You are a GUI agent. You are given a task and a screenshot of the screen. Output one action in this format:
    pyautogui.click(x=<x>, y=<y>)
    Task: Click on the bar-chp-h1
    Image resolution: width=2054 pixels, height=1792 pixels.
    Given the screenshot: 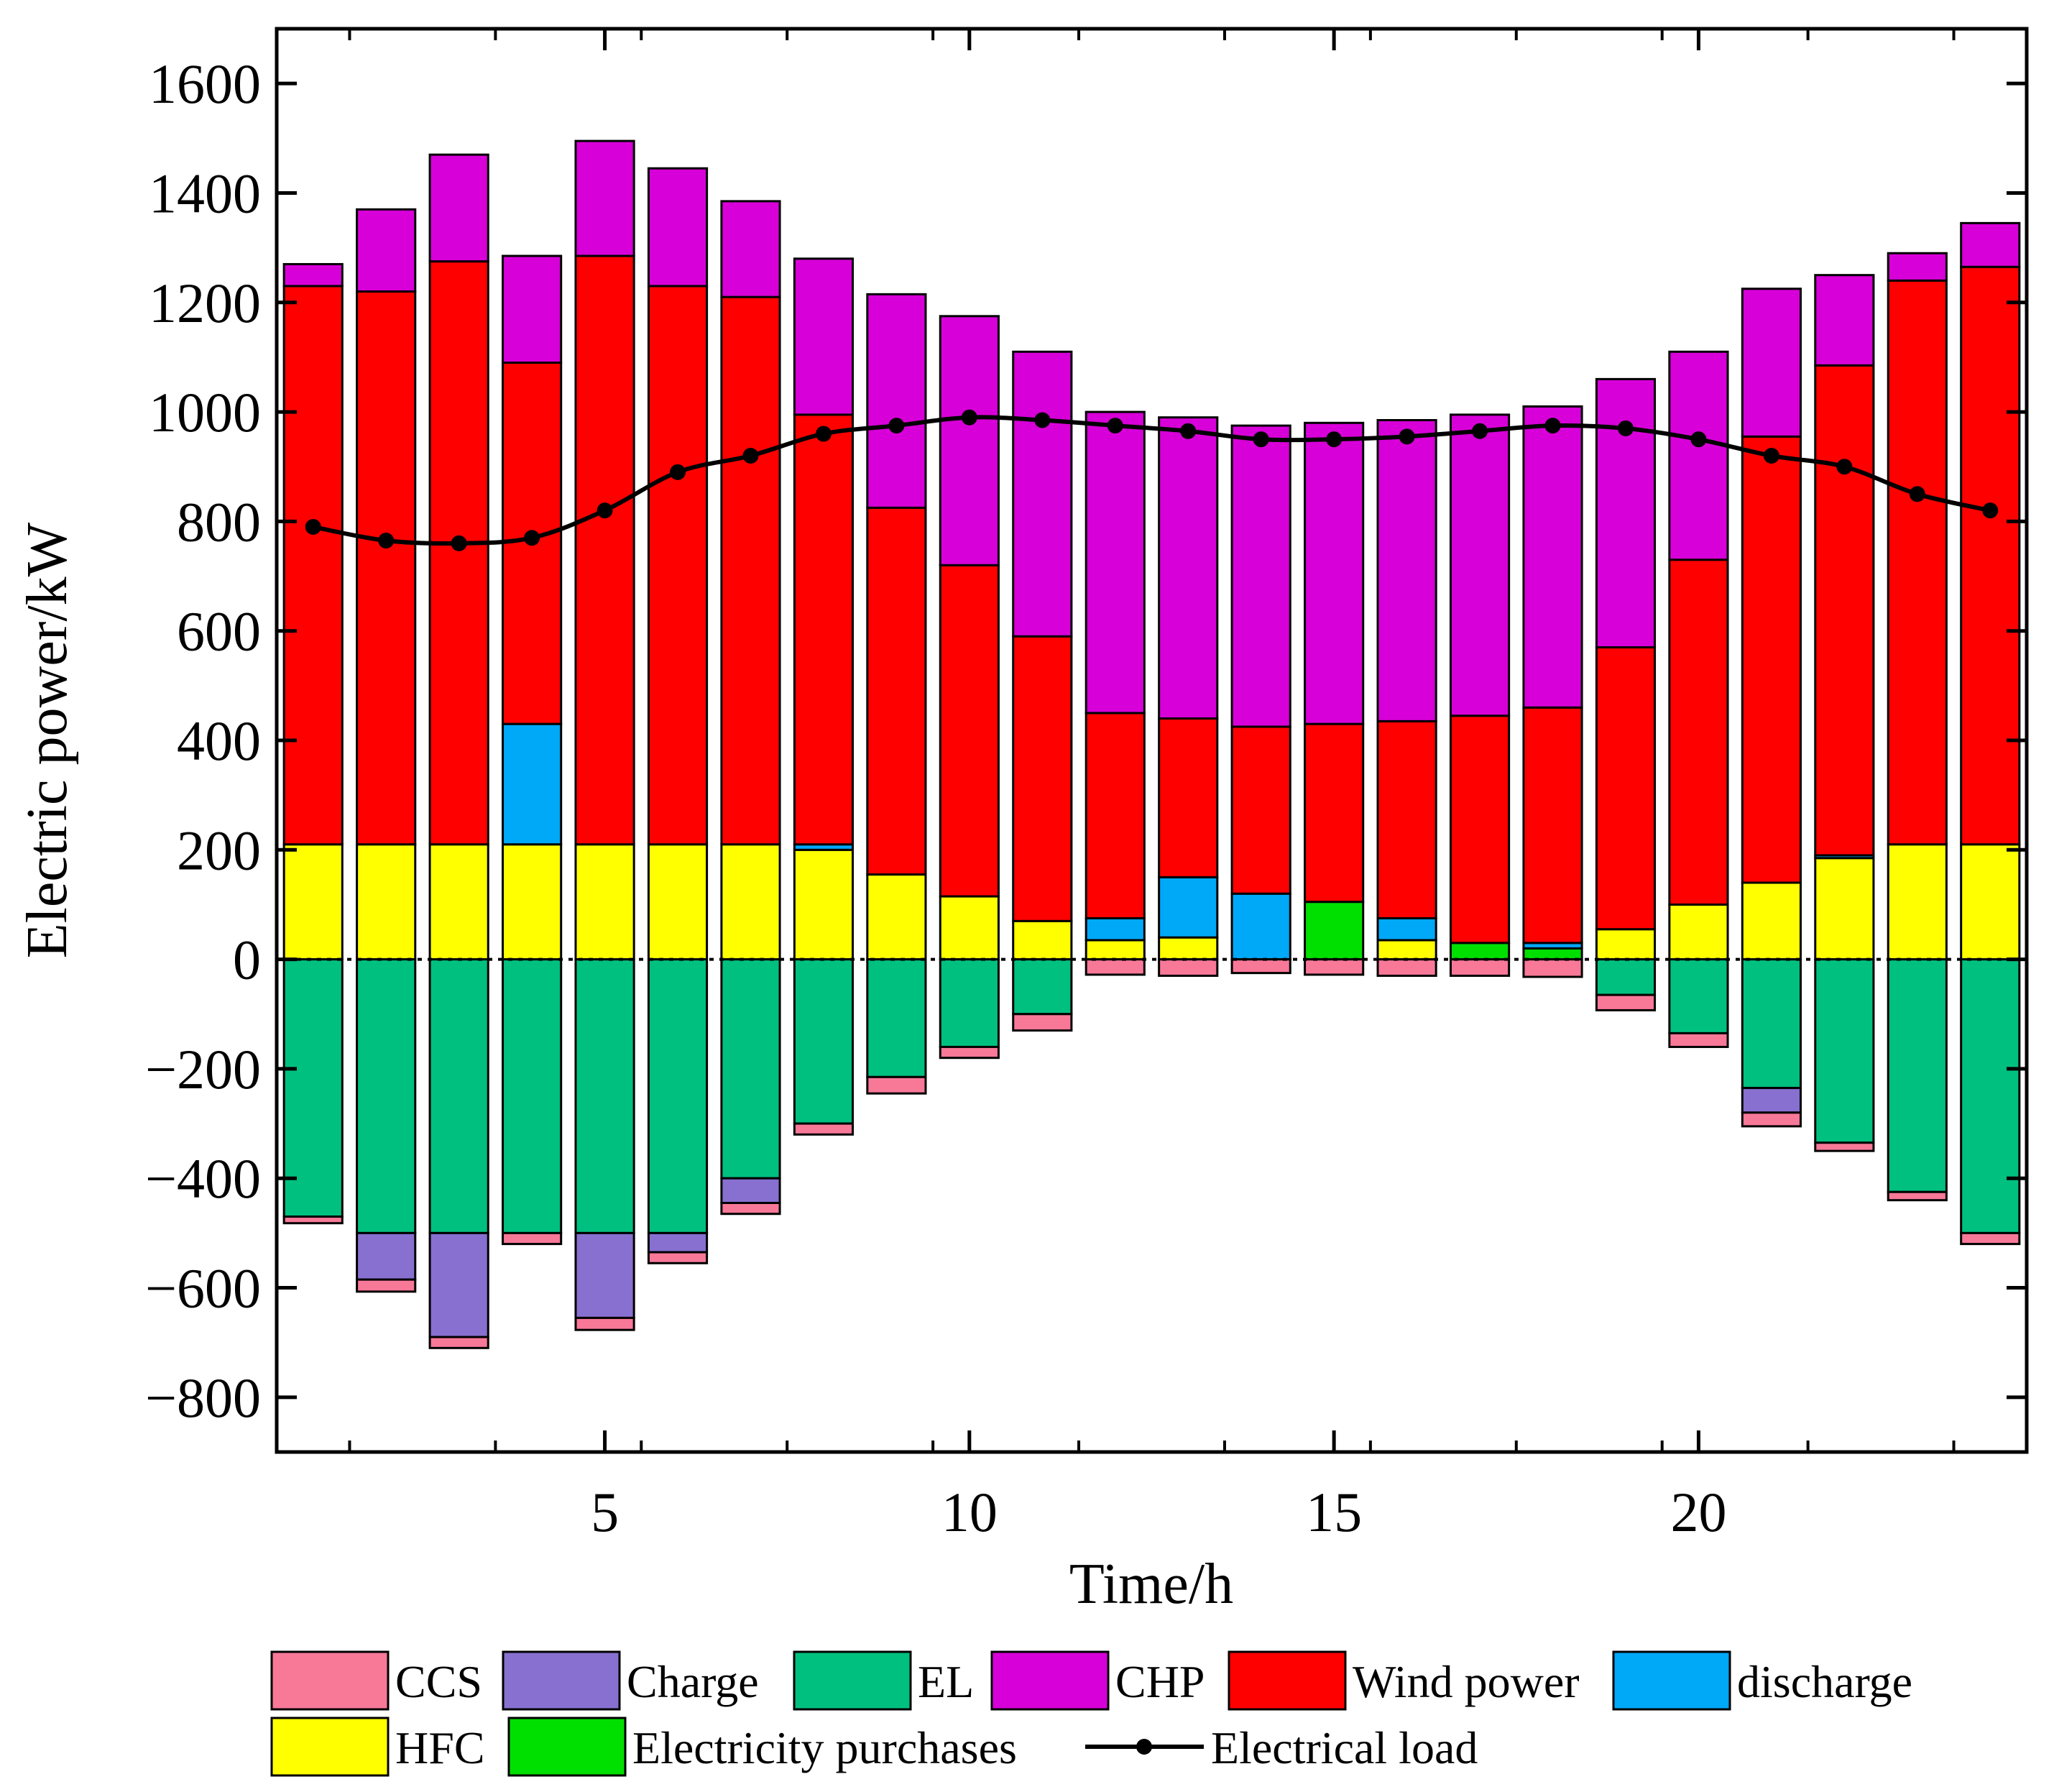 What is the action you would take?
    pyautogui.click(x=313, y=275)
    